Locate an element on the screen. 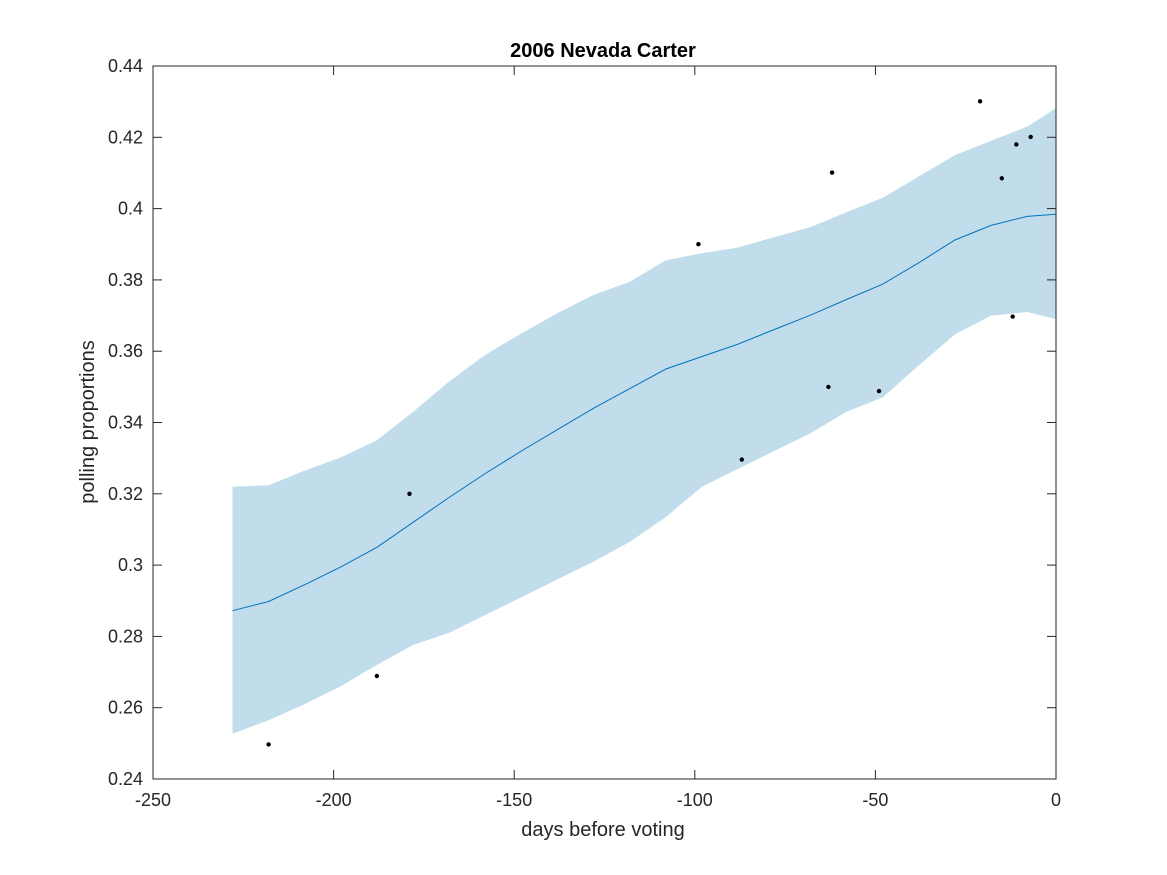  y-tick-label: 0.24 is located at coordinates (125, 779).